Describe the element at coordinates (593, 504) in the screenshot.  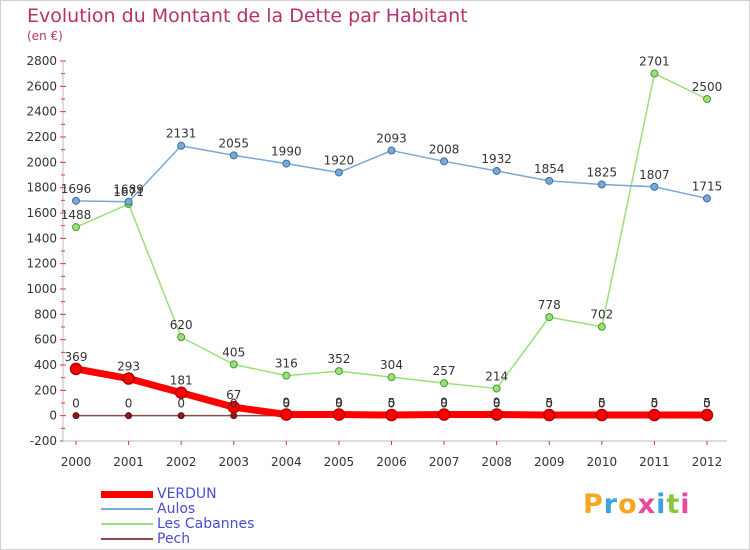
I see `logo-letter: P` at that location.